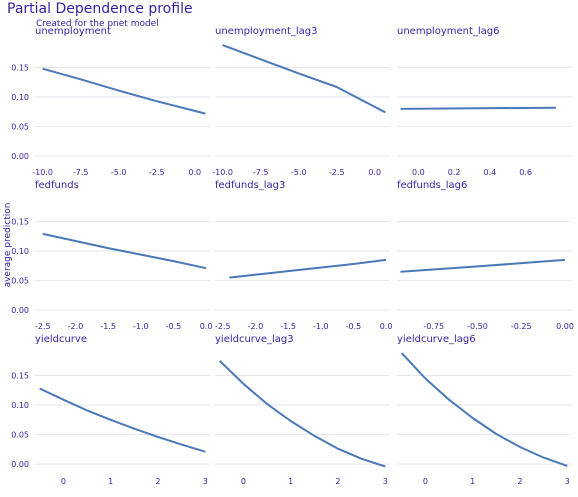 This screenshot has height=497, width=578. Describe the element at coordinates (433, 326) in the screenshot. I see `x-tick-label: -0.75` at that location.